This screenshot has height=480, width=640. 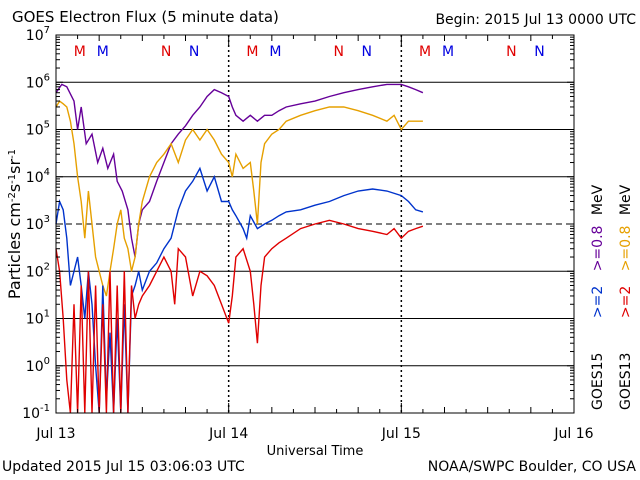 I want to click on svg-text:GOES13 >=2 >=0.8: GOES13 >=2 >=0.8 MeV, so click(x=626, y=297).